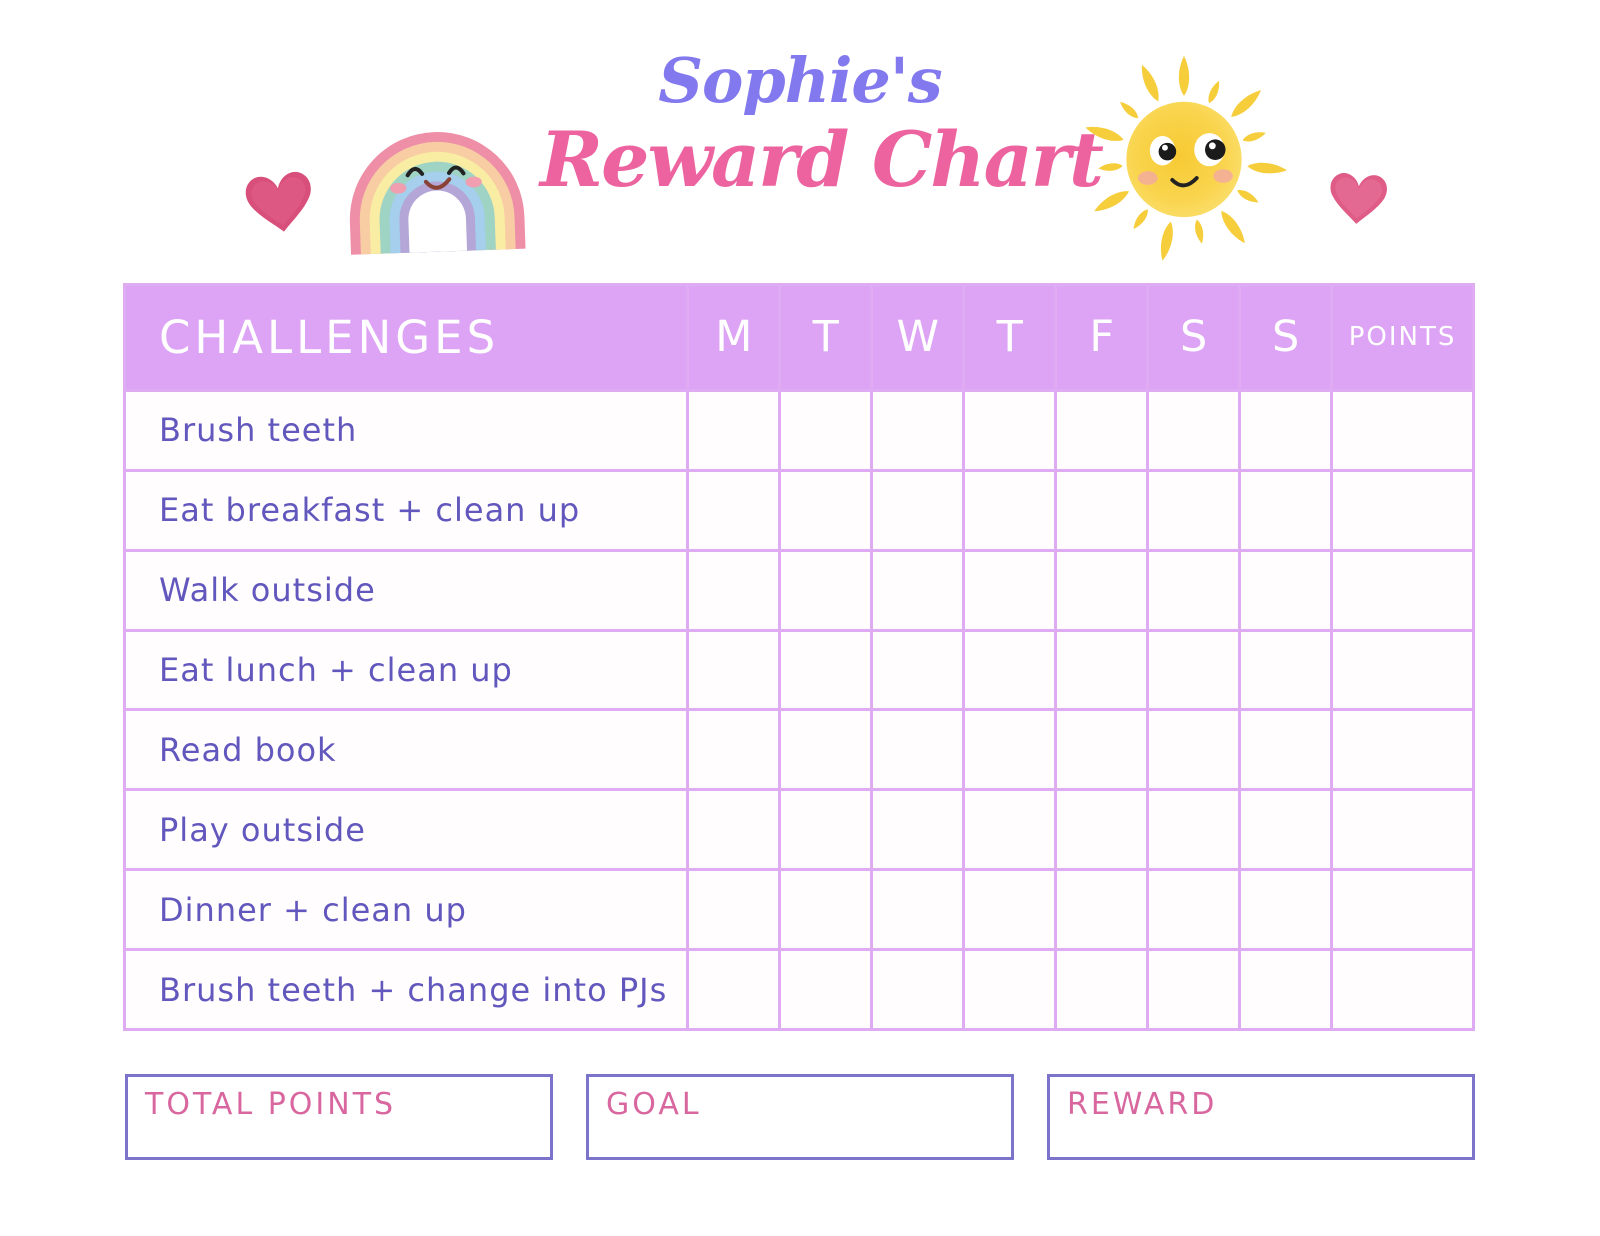 The width and height of the screenshot is (1600, 1236). I want to click on column-header-day-6: S, so click(1194, 337).